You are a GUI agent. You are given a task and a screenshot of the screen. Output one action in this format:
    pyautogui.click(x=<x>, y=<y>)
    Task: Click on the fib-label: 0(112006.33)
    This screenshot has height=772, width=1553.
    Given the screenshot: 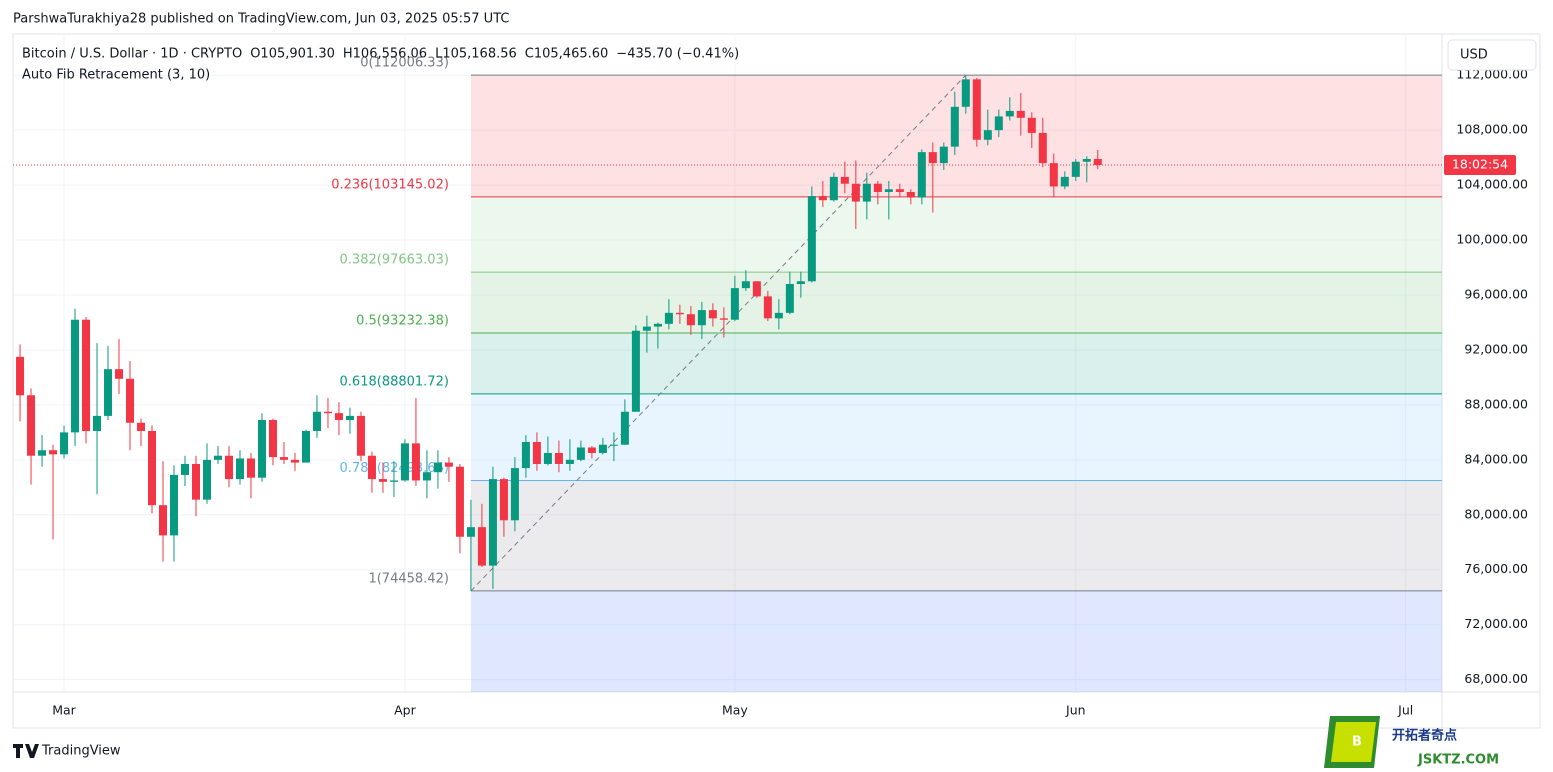 What is the action you would take?
    pyautogui.click(x=404, y=63)
    